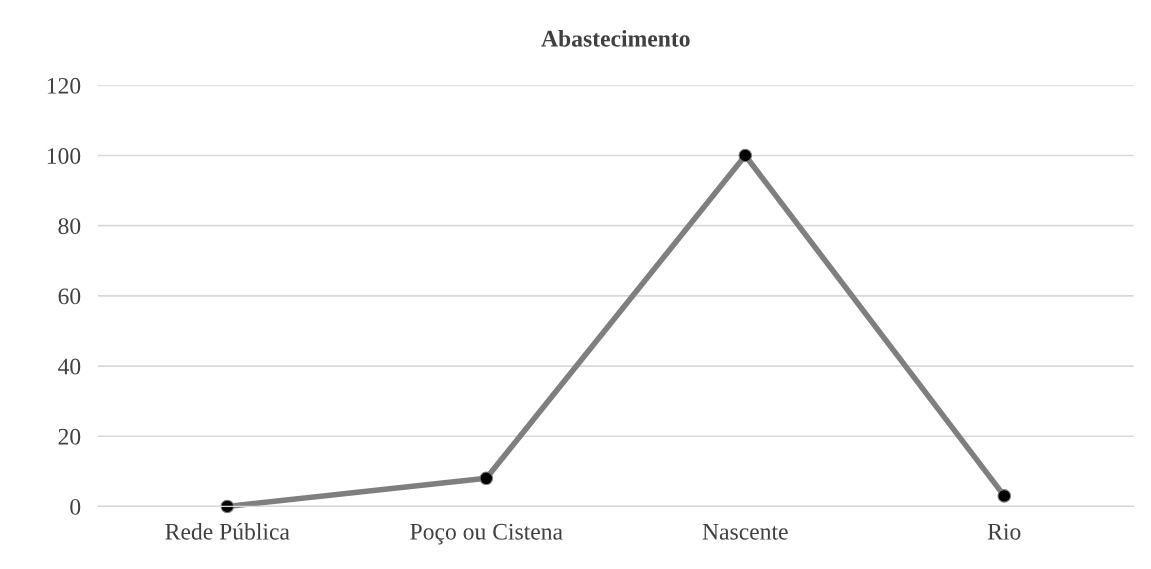 The height and width of the screenshot is (569, 1151). I want to click on y-tick-label: 0, so click(75, 506).